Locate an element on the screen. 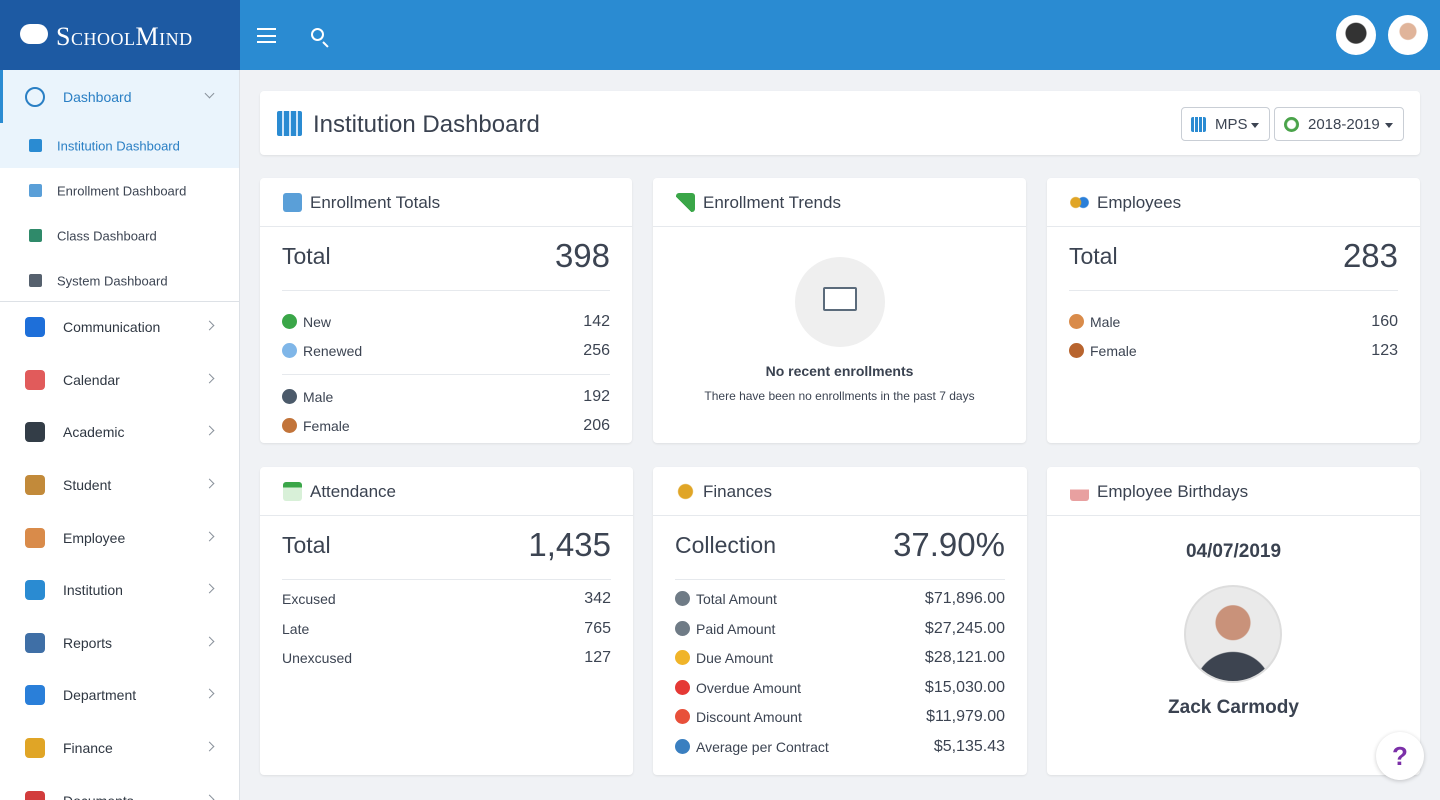  menu-label: Student is located at coordinates (87, 485).